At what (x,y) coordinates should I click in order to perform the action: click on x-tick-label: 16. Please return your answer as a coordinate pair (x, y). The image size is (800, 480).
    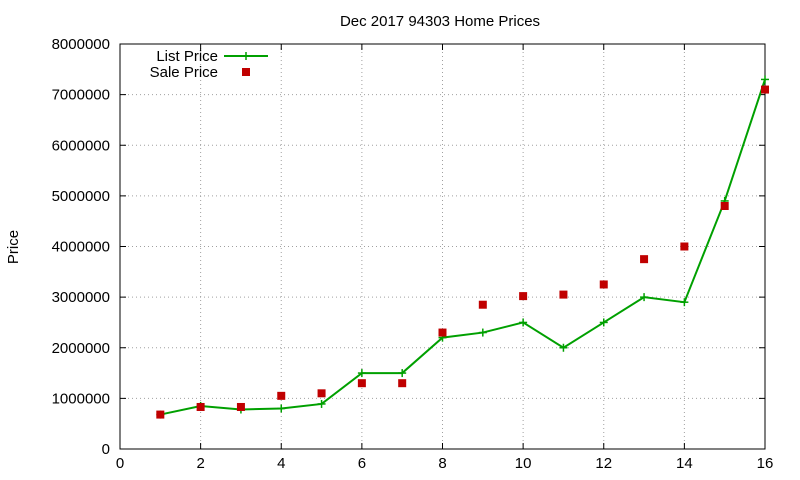
    Looking at the image, I should click on (765, 463).